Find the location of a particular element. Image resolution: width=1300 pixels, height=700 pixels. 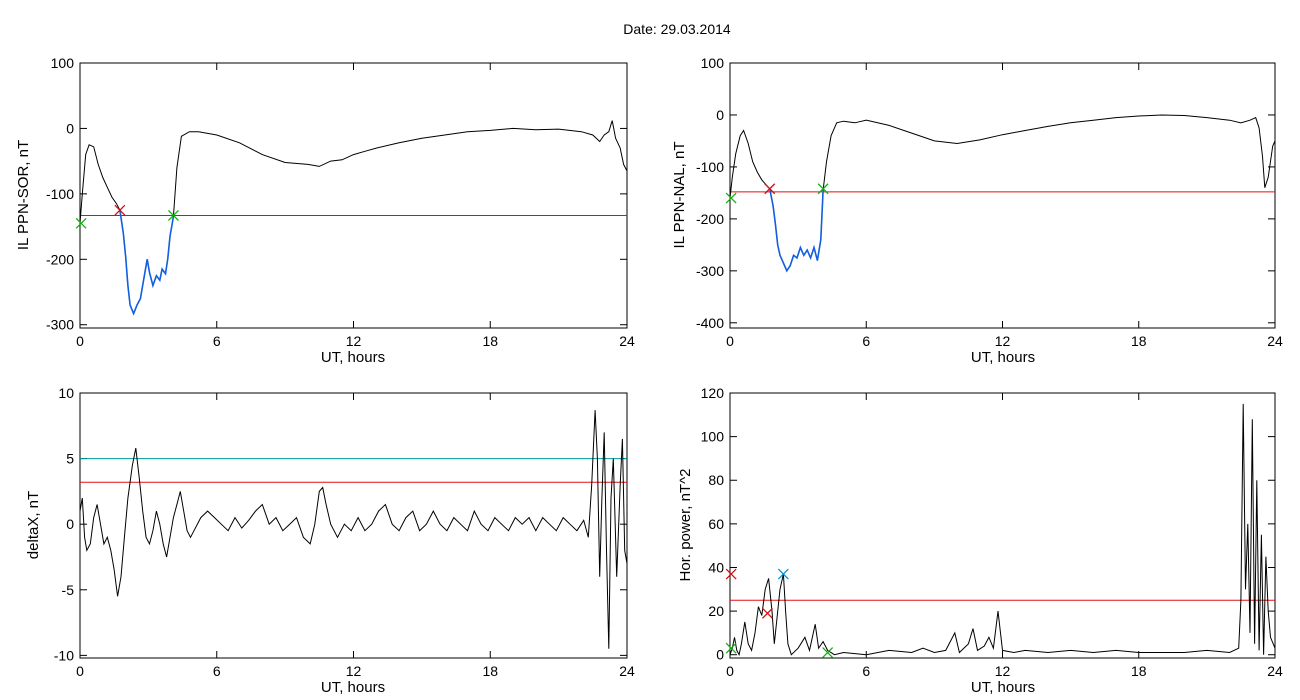

y-tick-label: 5 is located at coordinates (70, 459).